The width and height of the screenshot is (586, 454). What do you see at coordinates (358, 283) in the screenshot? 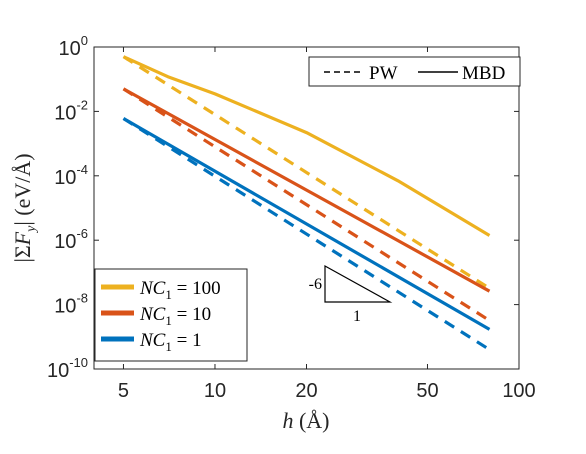
I see `slope-triangle-shape` at bounding box center [358, 283].